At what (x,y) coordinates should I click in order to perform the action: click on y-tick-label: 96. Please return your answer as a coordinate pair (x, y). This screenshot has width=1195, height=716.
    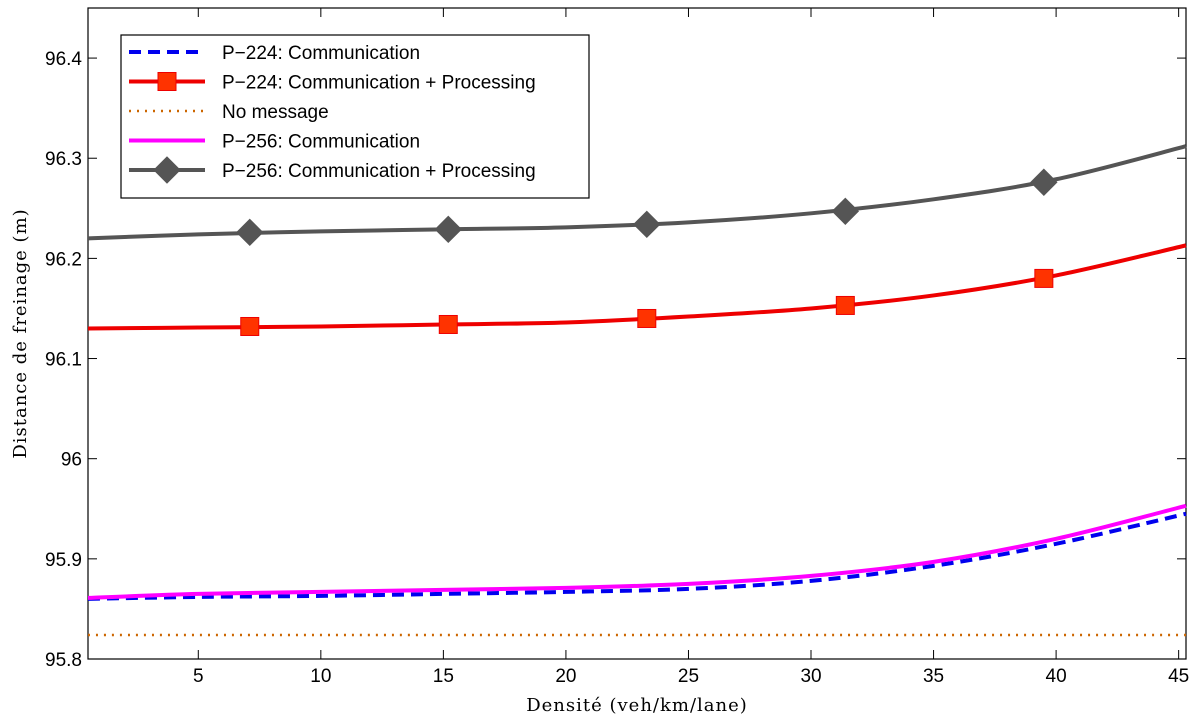
    Looking at the image, I should click on (71, 460).